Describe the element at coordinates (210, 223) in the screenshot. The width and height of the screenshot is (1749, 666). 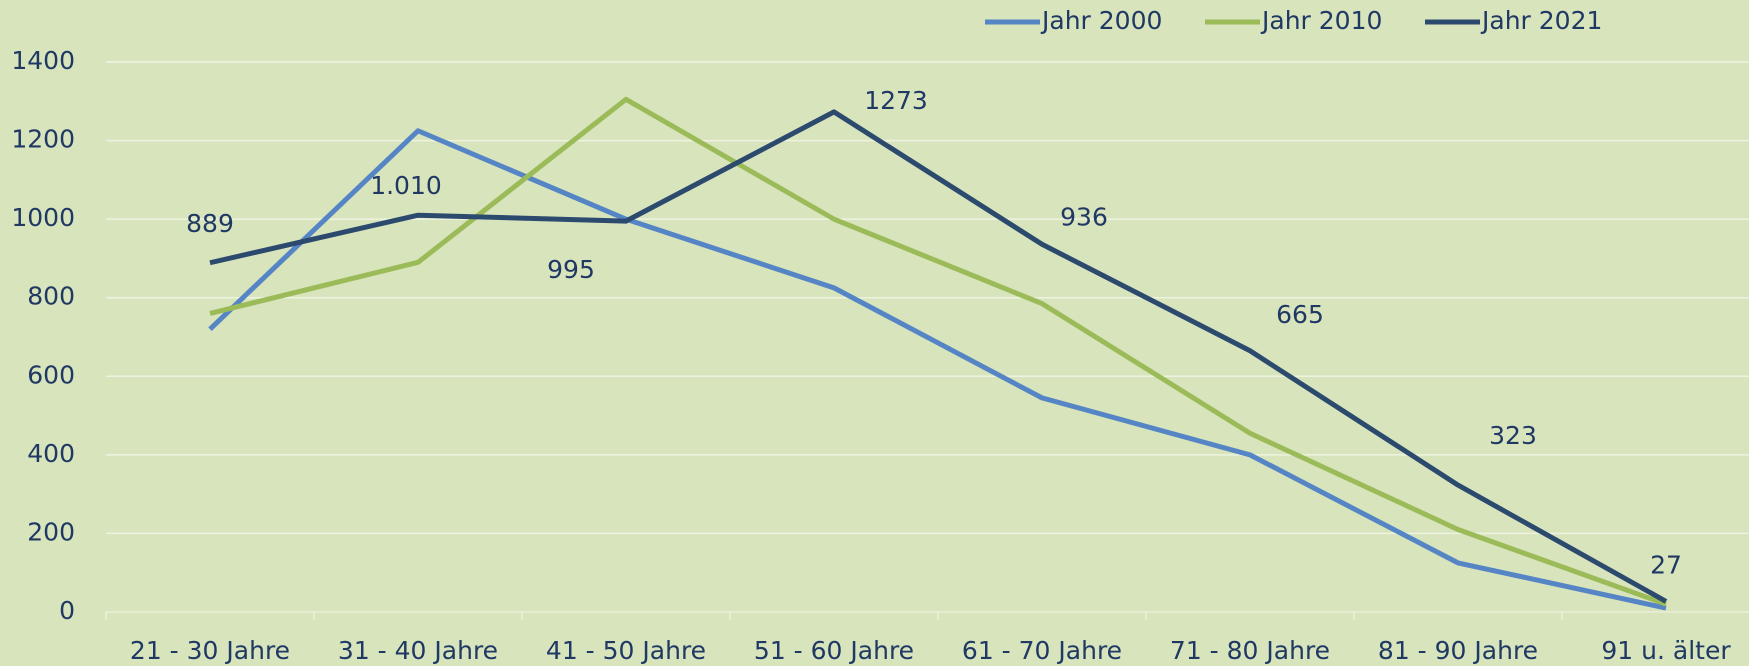
I see `data-label: 889` at that location.